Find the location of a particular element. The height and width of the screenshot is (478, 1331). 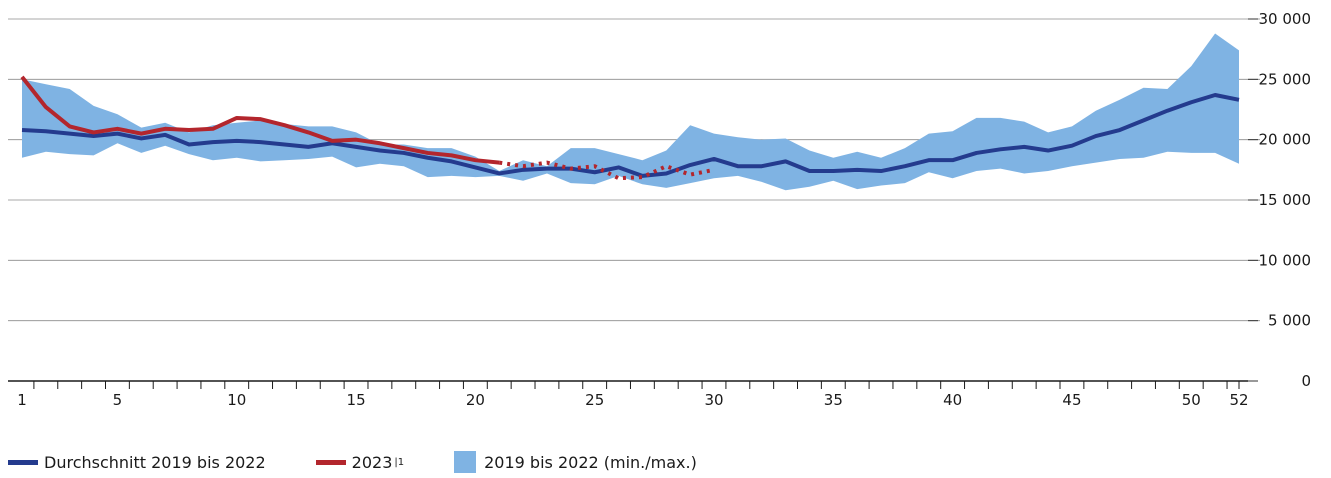

y-tick-label-15000: 15 000 is located at coordinates (1285, 200).